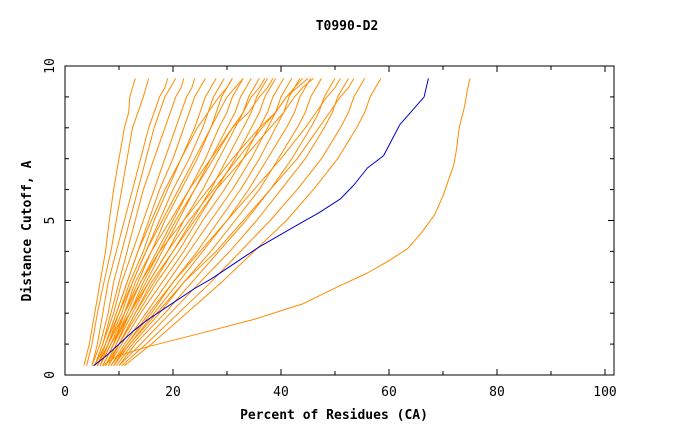 This screenshot has width=680, height=440. What do you see at coordinates (497, 392) in the screenshot?
I see `x-tick-label-80: 80` at bounding box center [497, 392].